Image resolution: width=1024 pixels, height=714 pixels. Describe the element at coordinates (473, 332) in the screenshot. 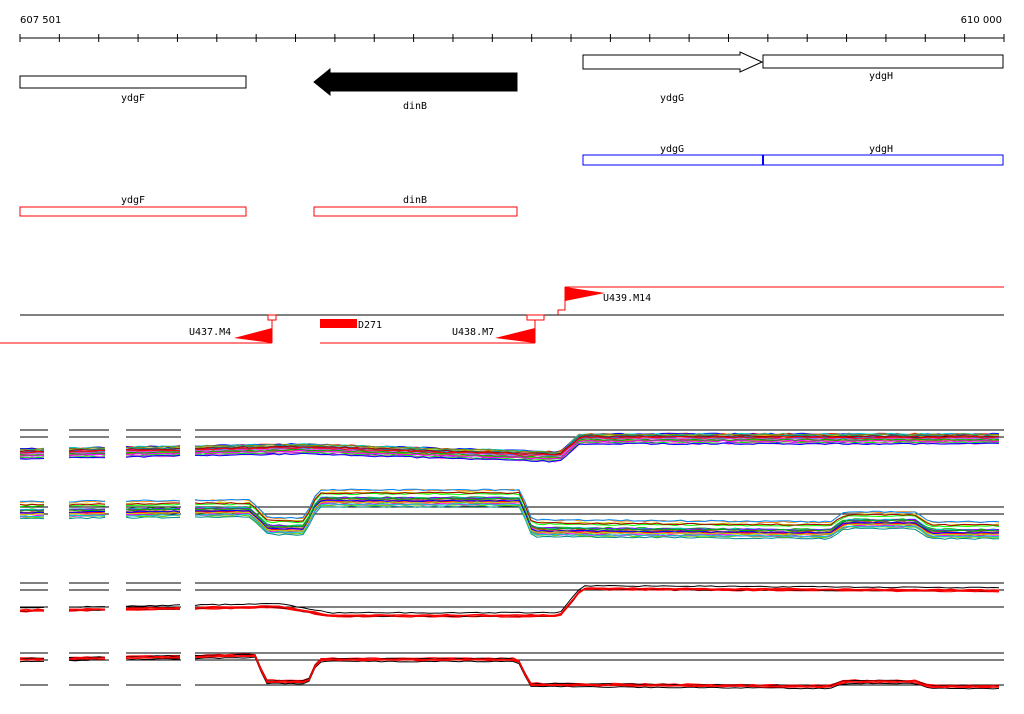

I see `feature-label-U438: U438.M7` at that location.